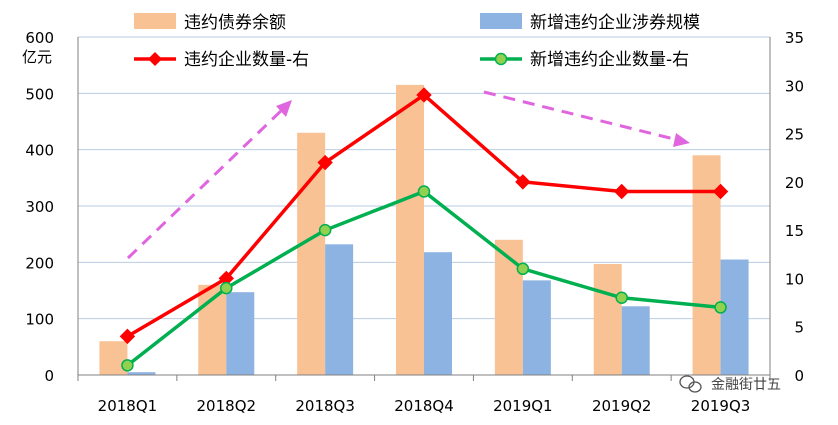  Describe the element at coordinates (227, 406) in the screenshot. I see `x-tick-label: 2018Q2` at that location.